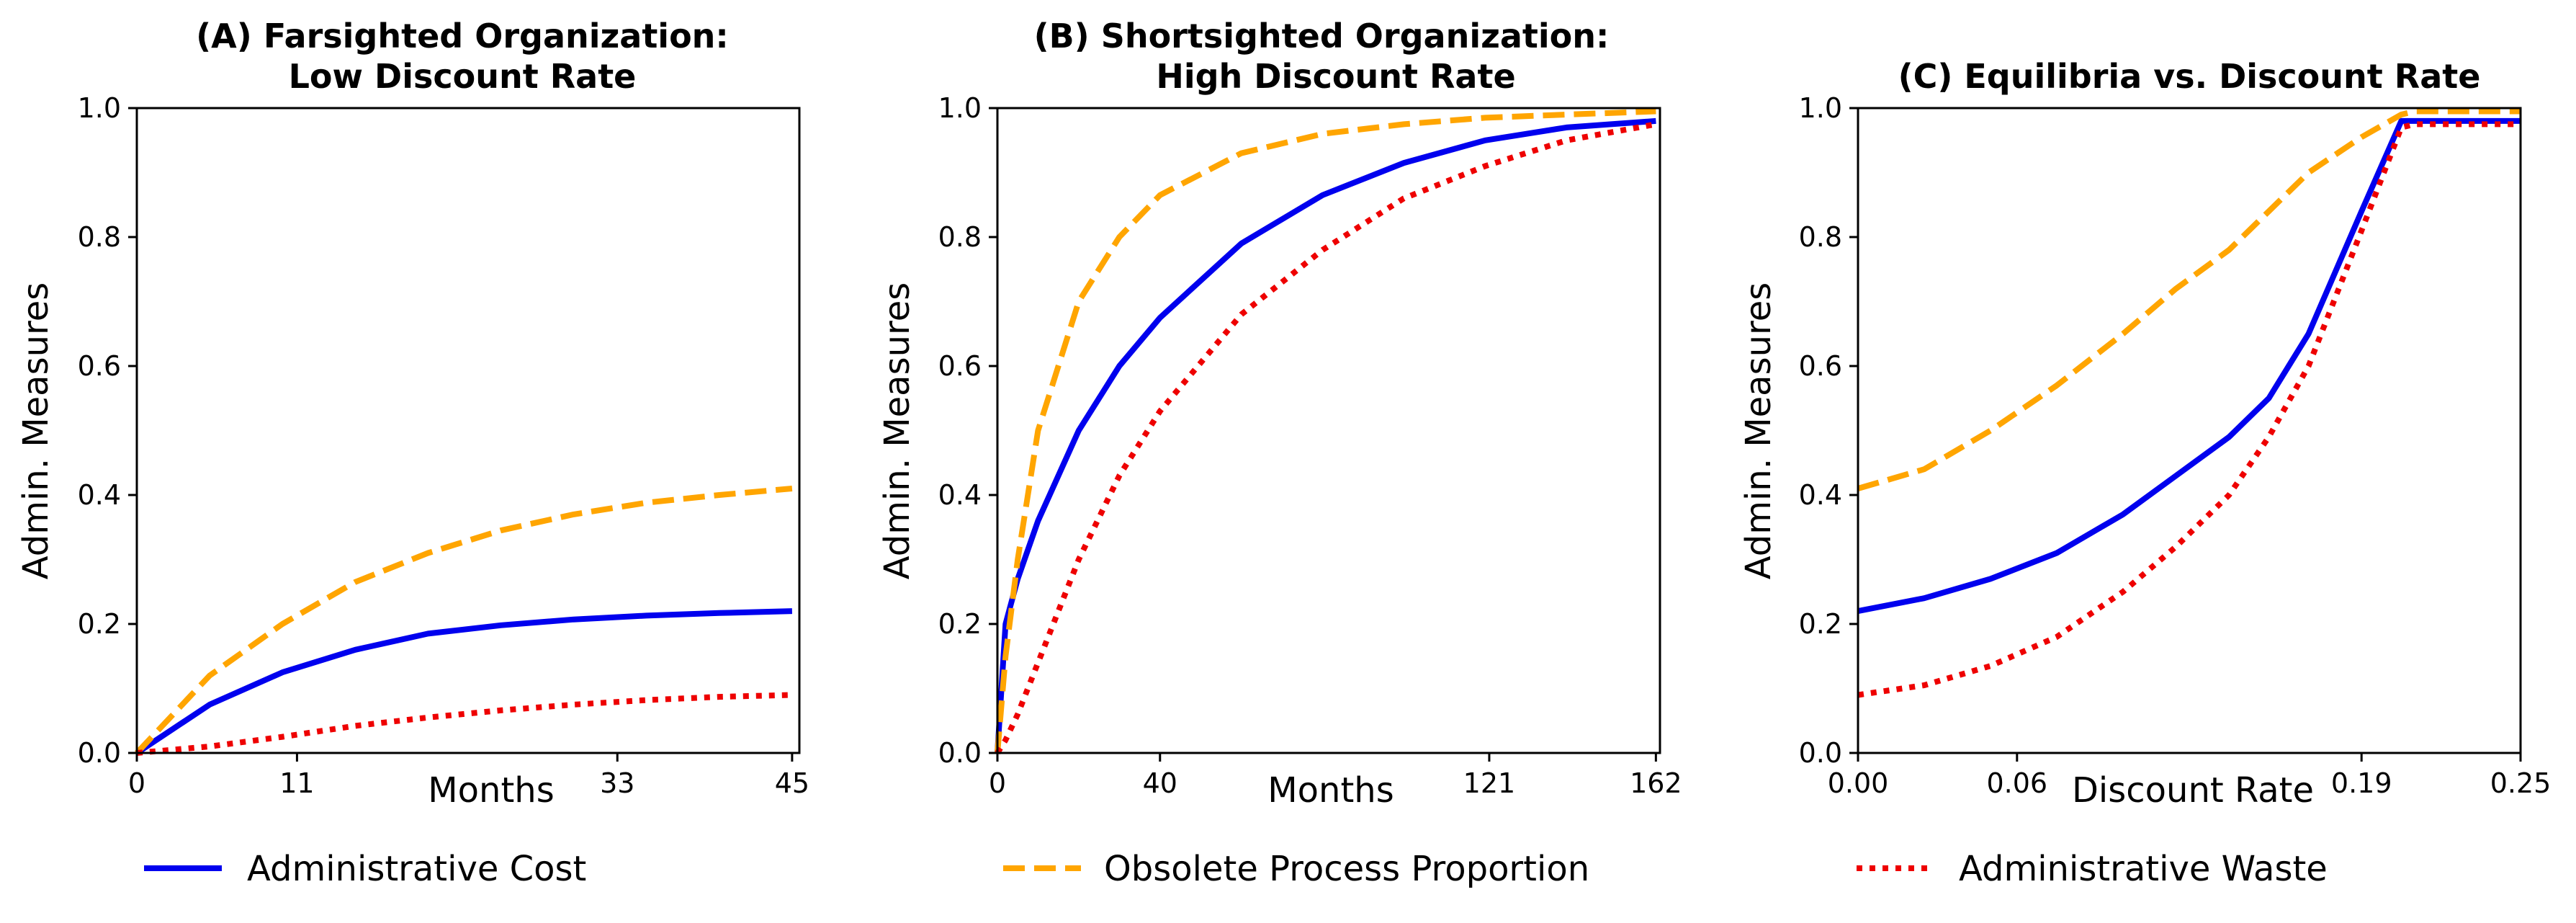  What do you see at coordinates (1346, 869) in the screenshot?
I see `legend-obsolete-label: Obsolete Process Proportion` at bounding box center [1346, 869].